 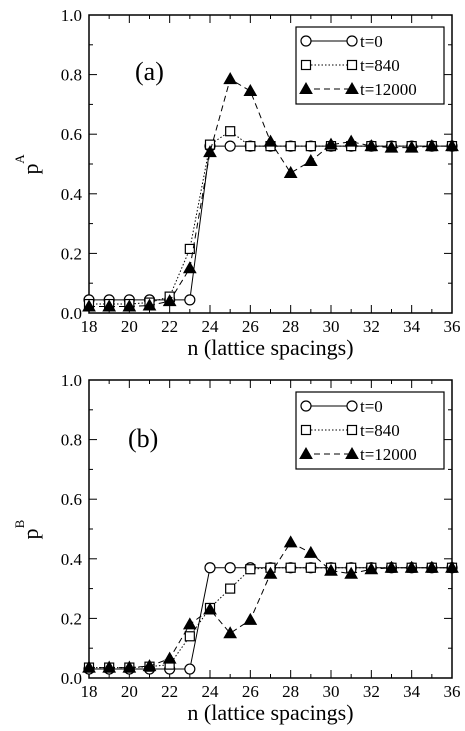 I want to click on legend-entry: t=12000, so click(x=358, y=454).